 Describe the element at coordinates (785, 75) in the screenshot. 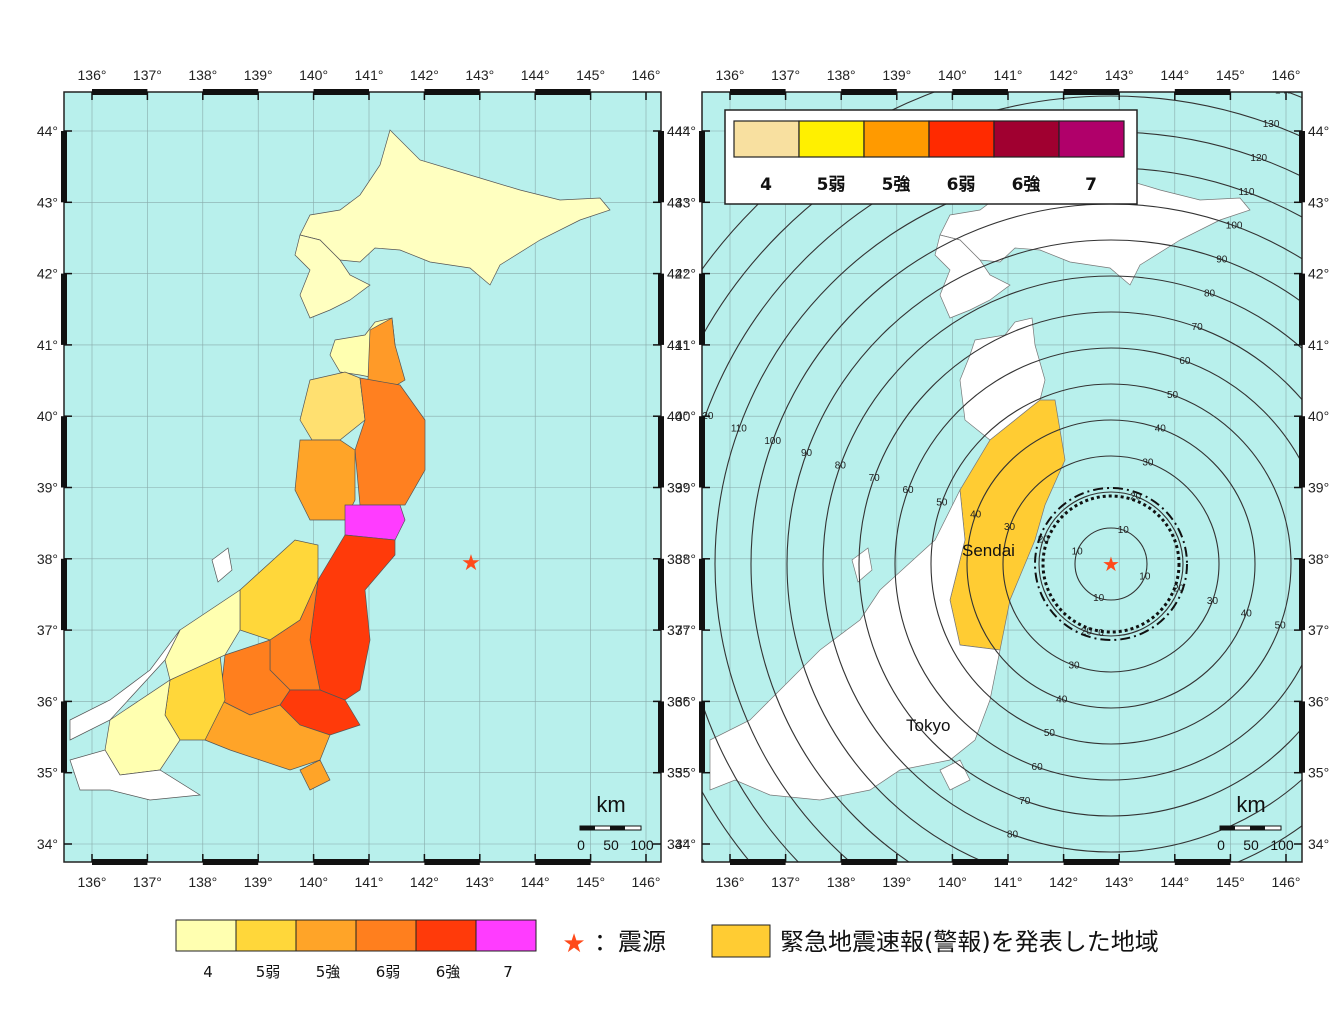

I see `longitude-label-top: 137°` at that location.